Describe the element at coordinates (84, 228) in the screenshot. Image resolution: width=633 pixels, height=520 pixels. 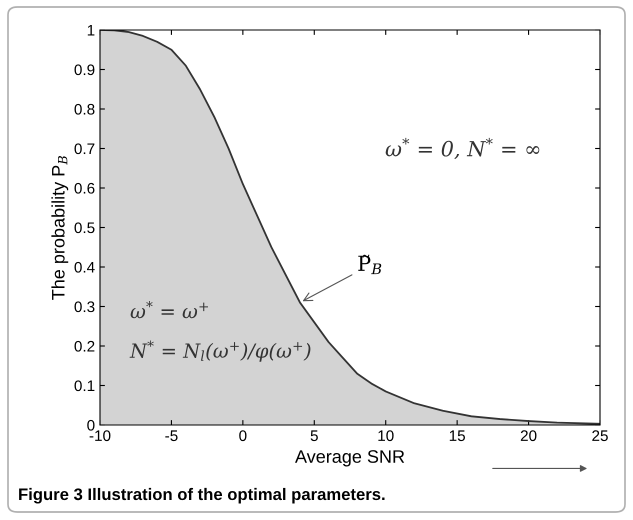
I see `y-tick-label: 0.5` at that location.